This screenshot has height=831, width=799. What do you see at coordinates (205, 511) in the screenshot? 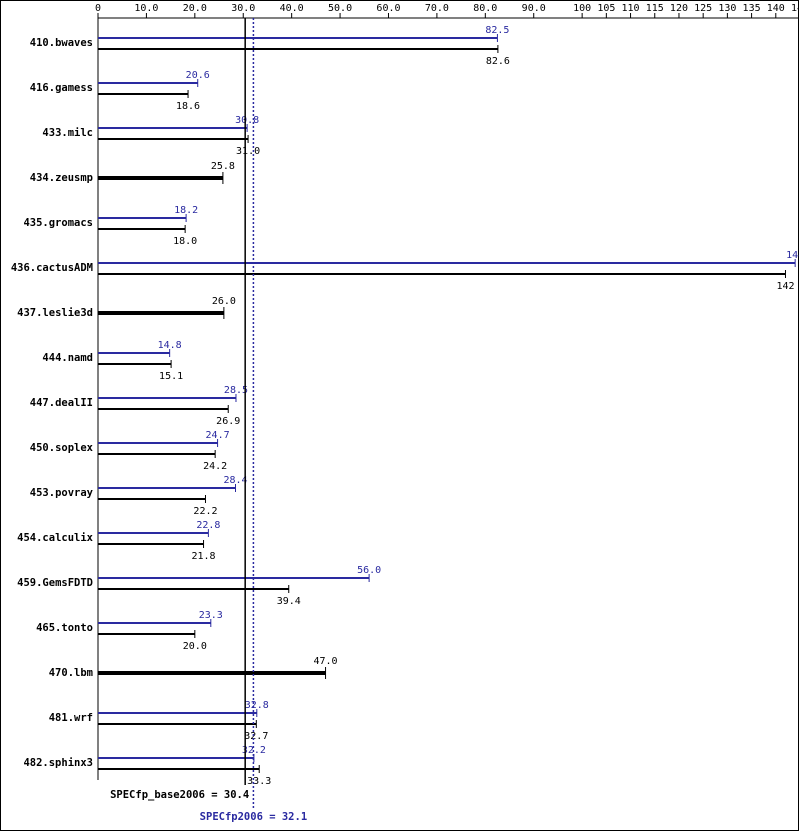
I see `value-label: 22.2` at bounding box center [205, 511].